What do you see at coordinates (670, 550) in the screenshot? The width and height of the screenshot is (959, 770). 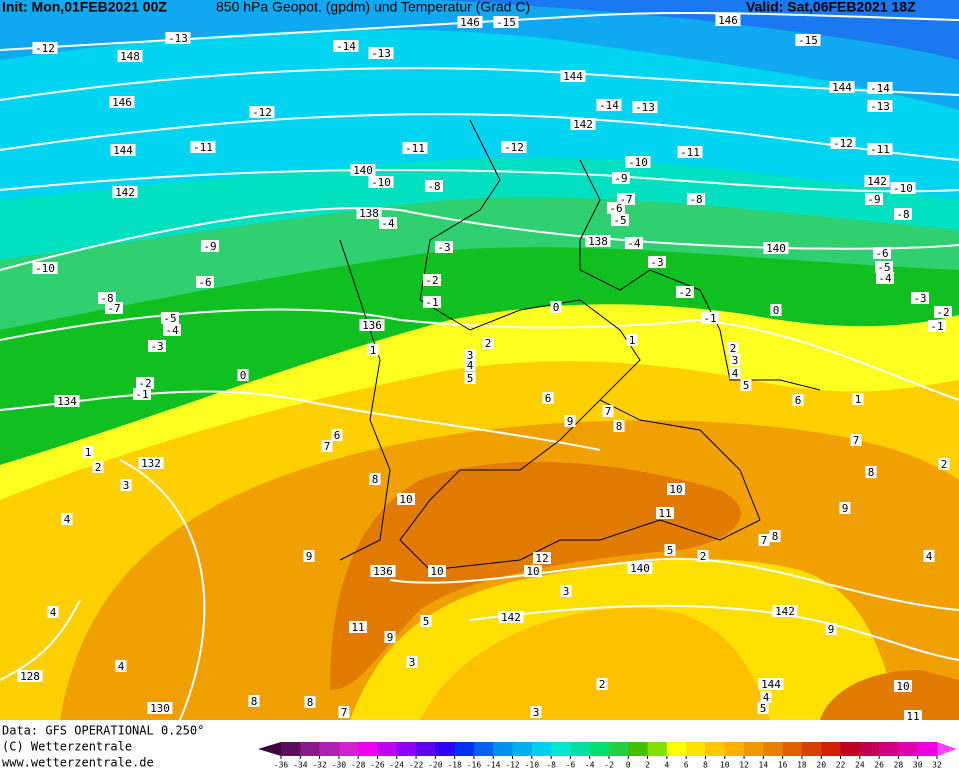 I see `temperature-label: 5` at bounding box center [670, 550].